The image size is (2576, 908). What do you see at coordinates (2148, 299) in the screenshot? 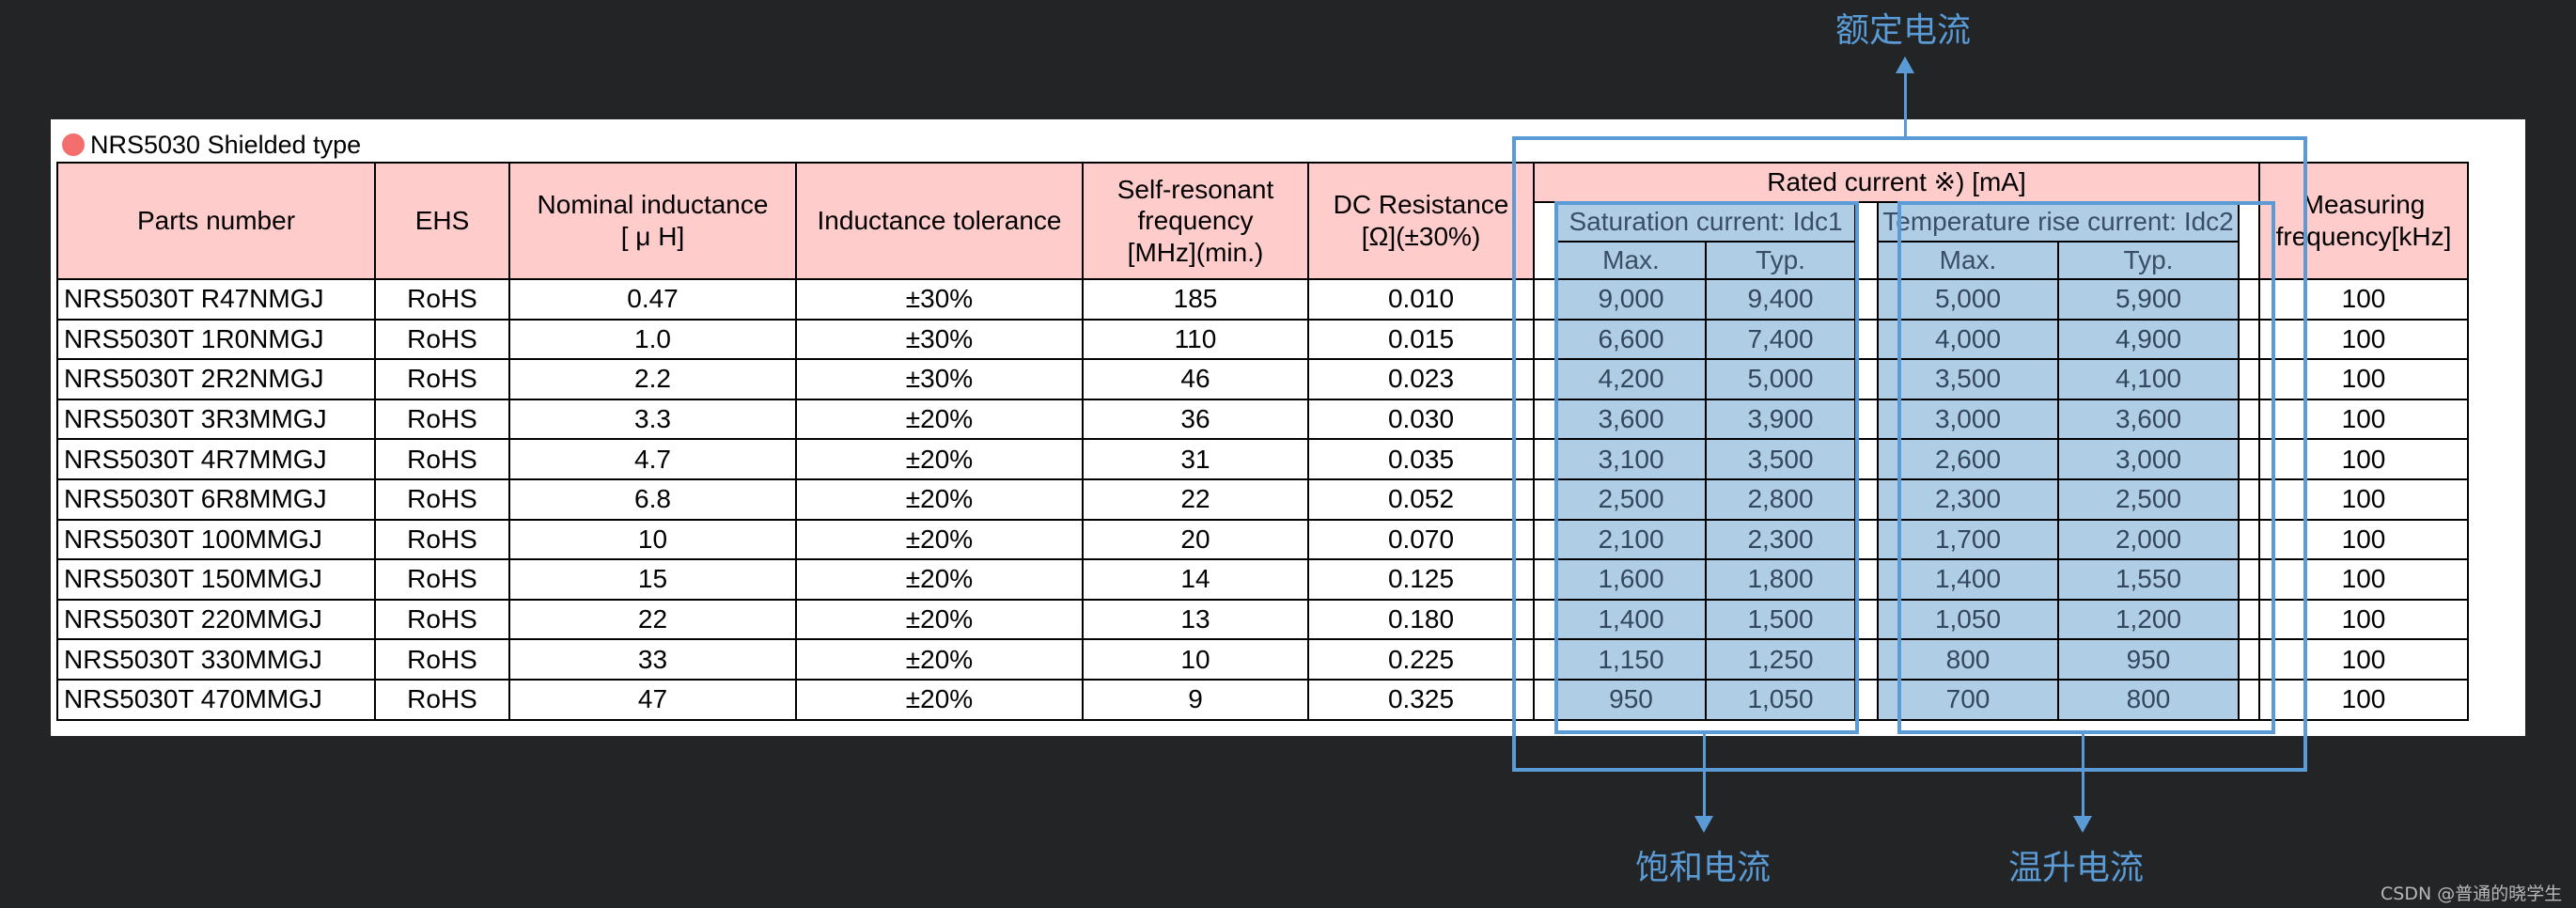
I see `cell-idc2-typ: 5,900` at bounding box center [2148, 299].